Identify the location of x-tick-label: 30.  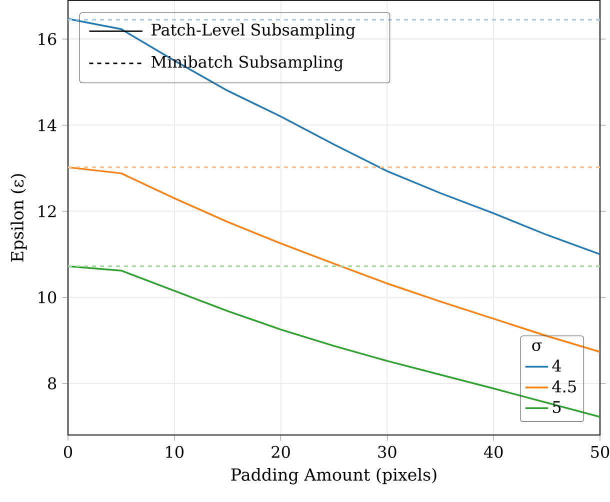
(387, 452).